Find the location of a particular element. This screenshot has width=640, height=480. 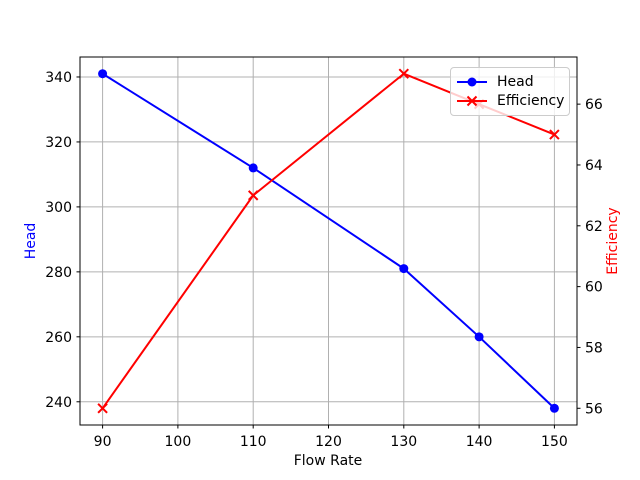

legend-item-head: Head is located at coordinates (510, 82).